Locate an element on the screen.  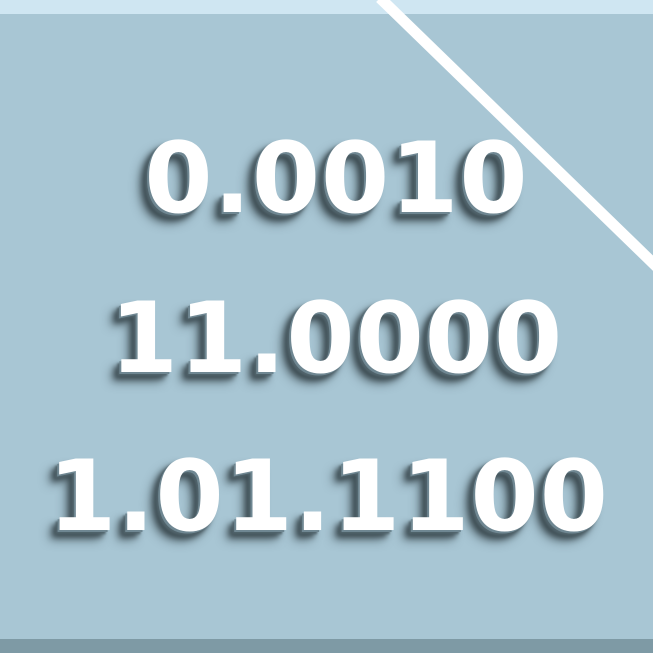
top-strip is located at coordinates (326, 7).